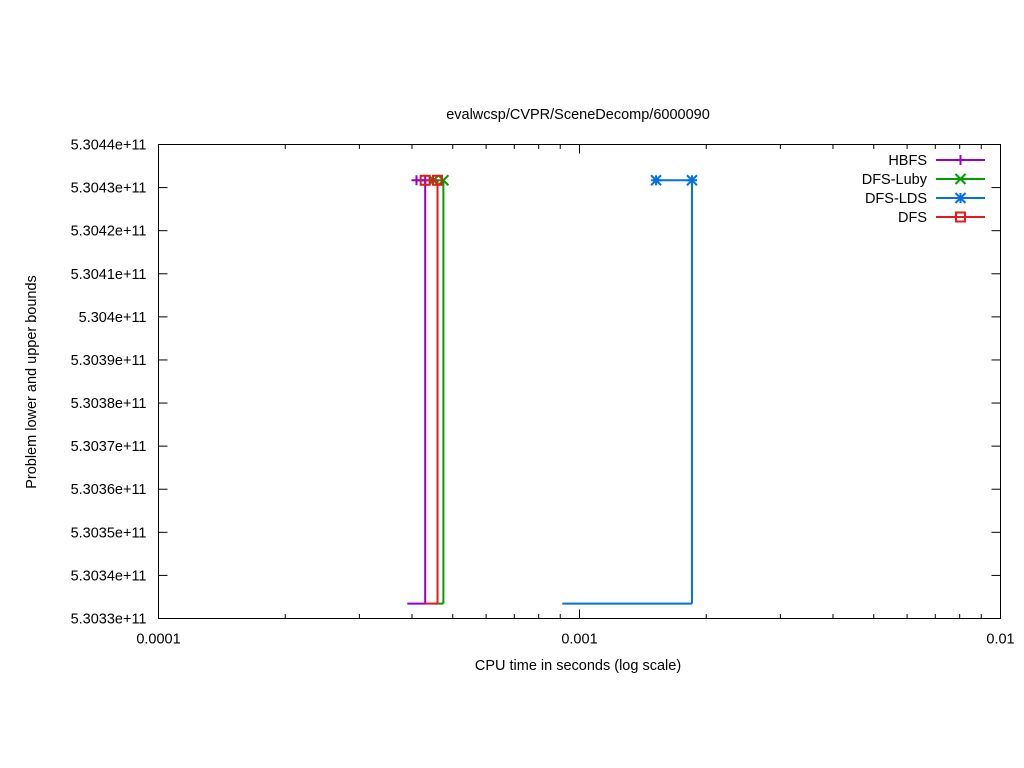 The width and height of the screenshot is (1024, 768). I want to click on legend-item: DFS-Luby, so click(923, 180).